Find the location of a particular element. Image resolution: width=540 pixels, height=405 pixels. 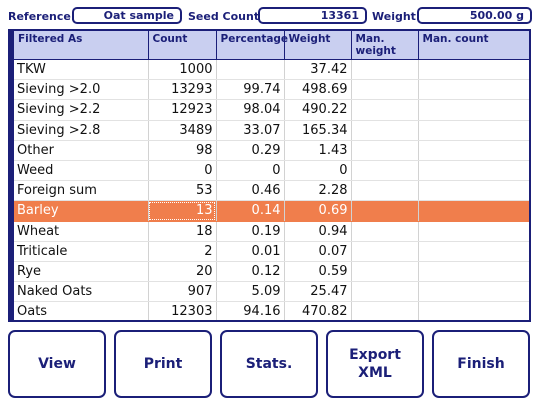

table-row: Sieving >2.0 13293 99.74 498.69 is located at coordinates (271, 90).